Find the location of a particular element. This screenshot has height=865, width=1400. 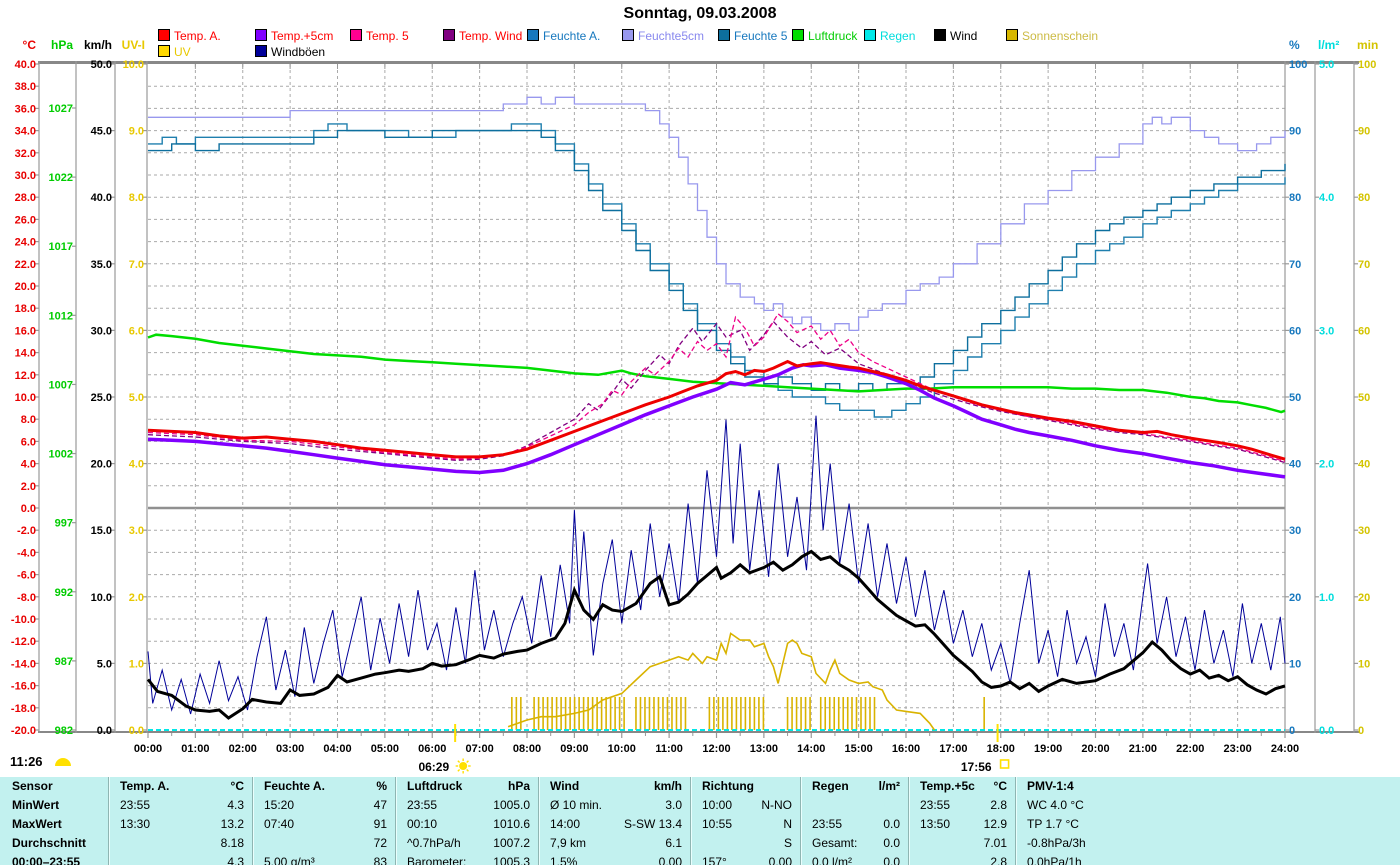

axis-tick-label-kmh: 40.0 is located at coordinates (101, 198).